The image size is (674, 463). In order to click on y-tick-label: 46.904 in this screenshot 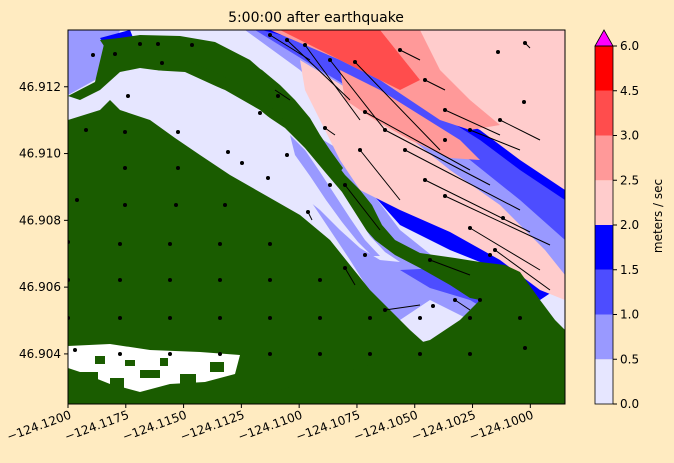, I will do `click(40, 354)`.